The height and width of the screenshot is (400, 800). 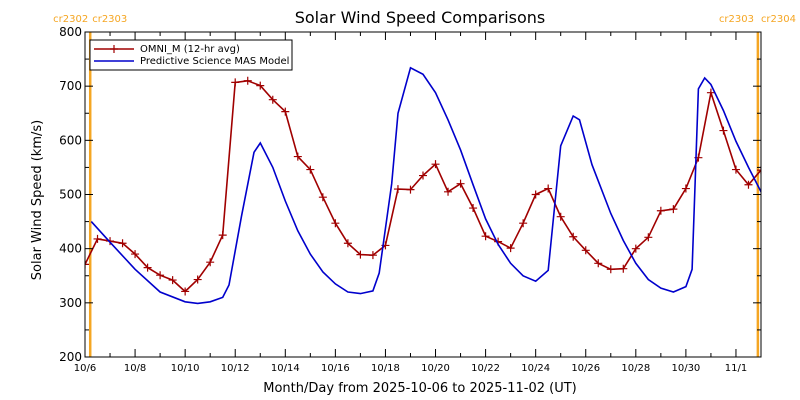 What do you see at coordinates (778, 19) in the screenshot?
I see `carrington-label: cr2304` at bounding box center [778, 19].